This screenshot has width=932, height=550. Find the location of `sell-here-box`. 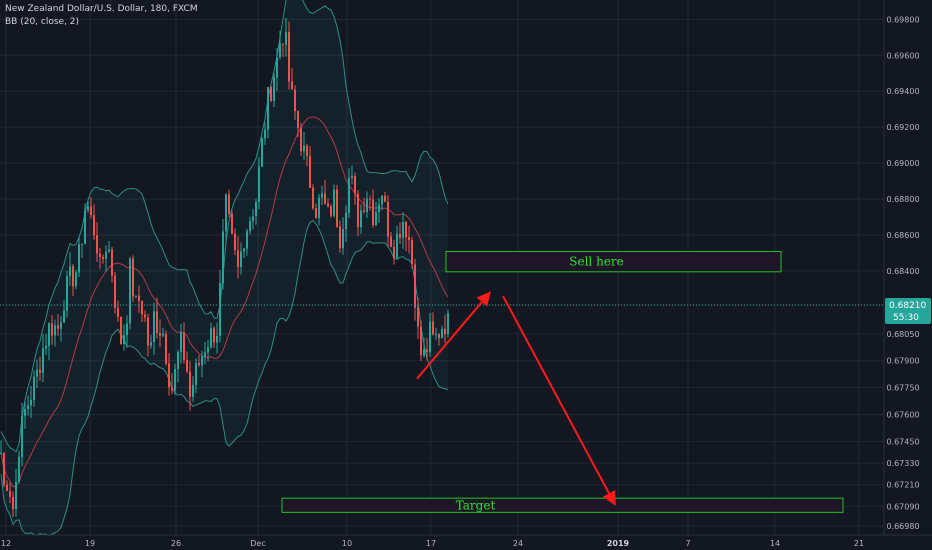

sell-here-box is located at coordinates (613, 261).